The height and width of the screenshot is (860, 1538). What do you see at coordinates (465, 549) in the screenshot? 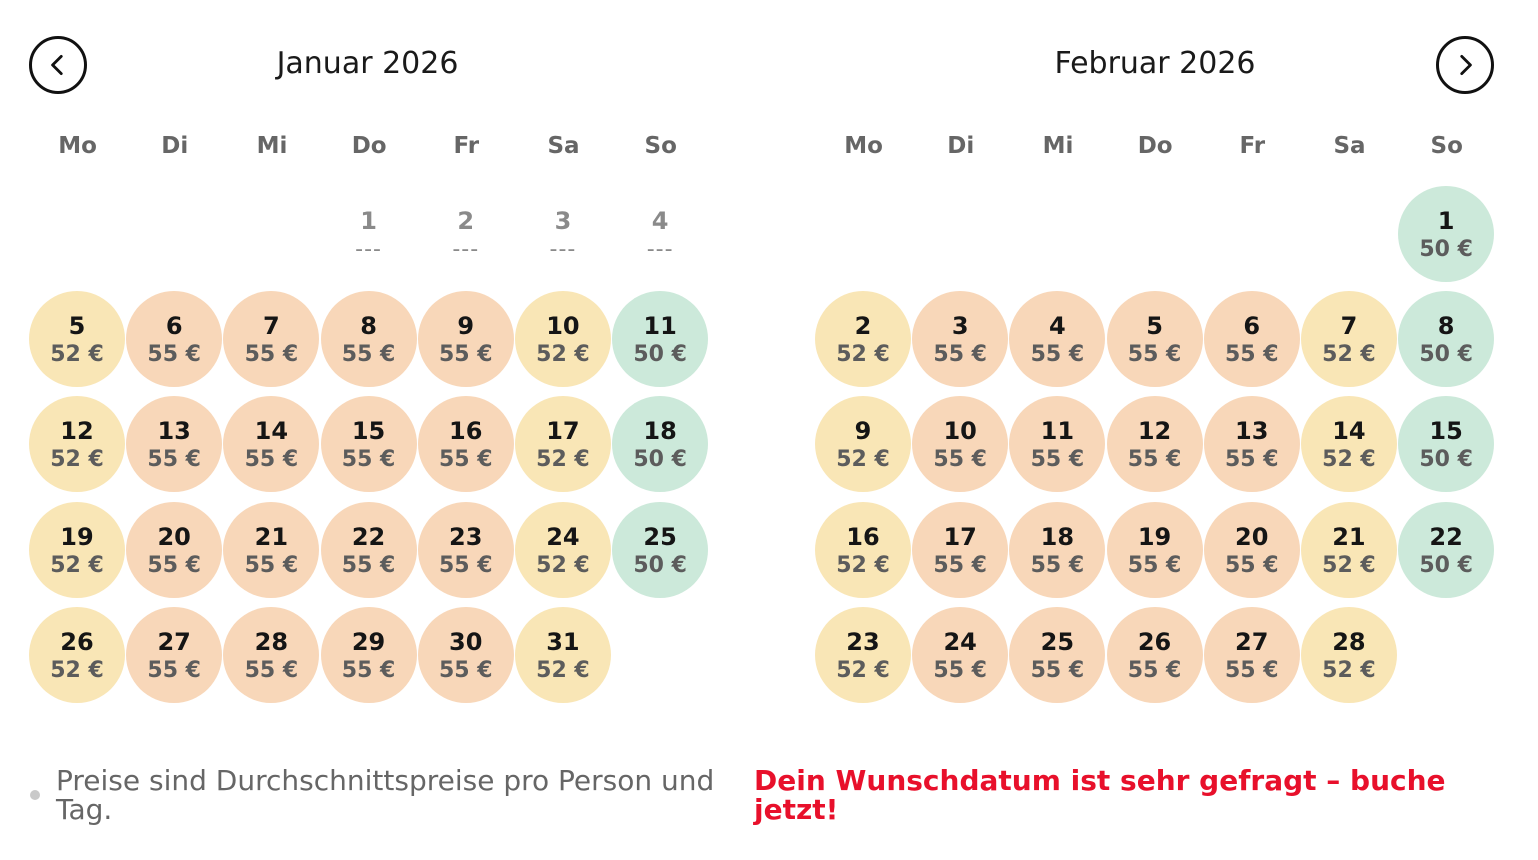
I see `day-cell: 23 55 €` at bounding box center [465, 549].